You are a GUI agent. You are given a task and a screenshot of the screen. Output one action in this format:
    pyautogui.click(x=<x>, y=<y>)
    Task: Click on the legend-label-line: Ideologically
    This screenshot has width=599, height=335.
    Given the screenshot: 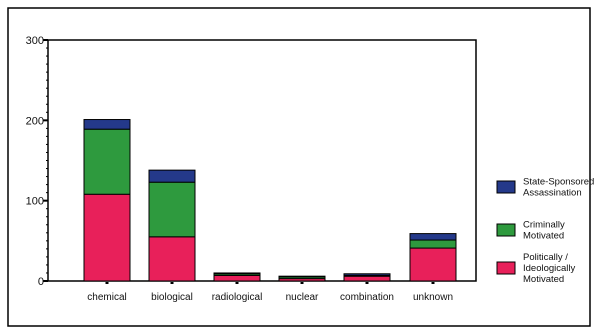 What is the action you would take?
    pyautogui.click(x=549, y=268)
    